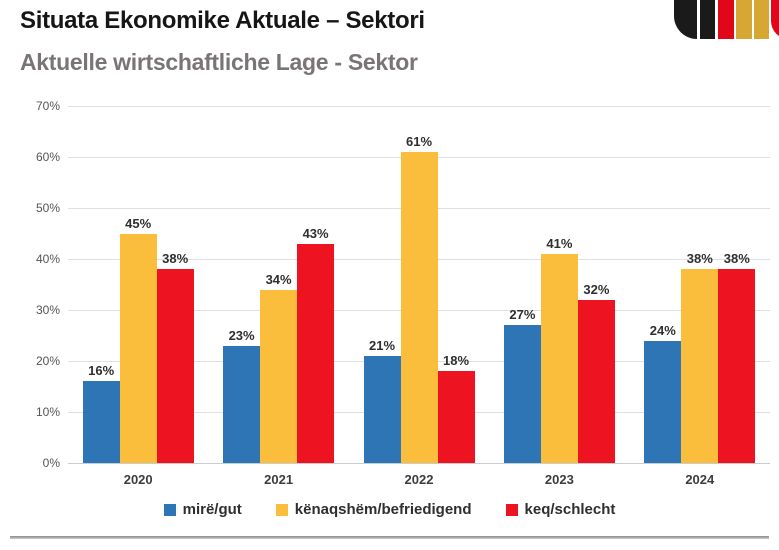 The image size is (779, 550). Describe the element at coordinates (570, 509) in the screenshot. I see `legend-label: keq/schlecht` at that location.